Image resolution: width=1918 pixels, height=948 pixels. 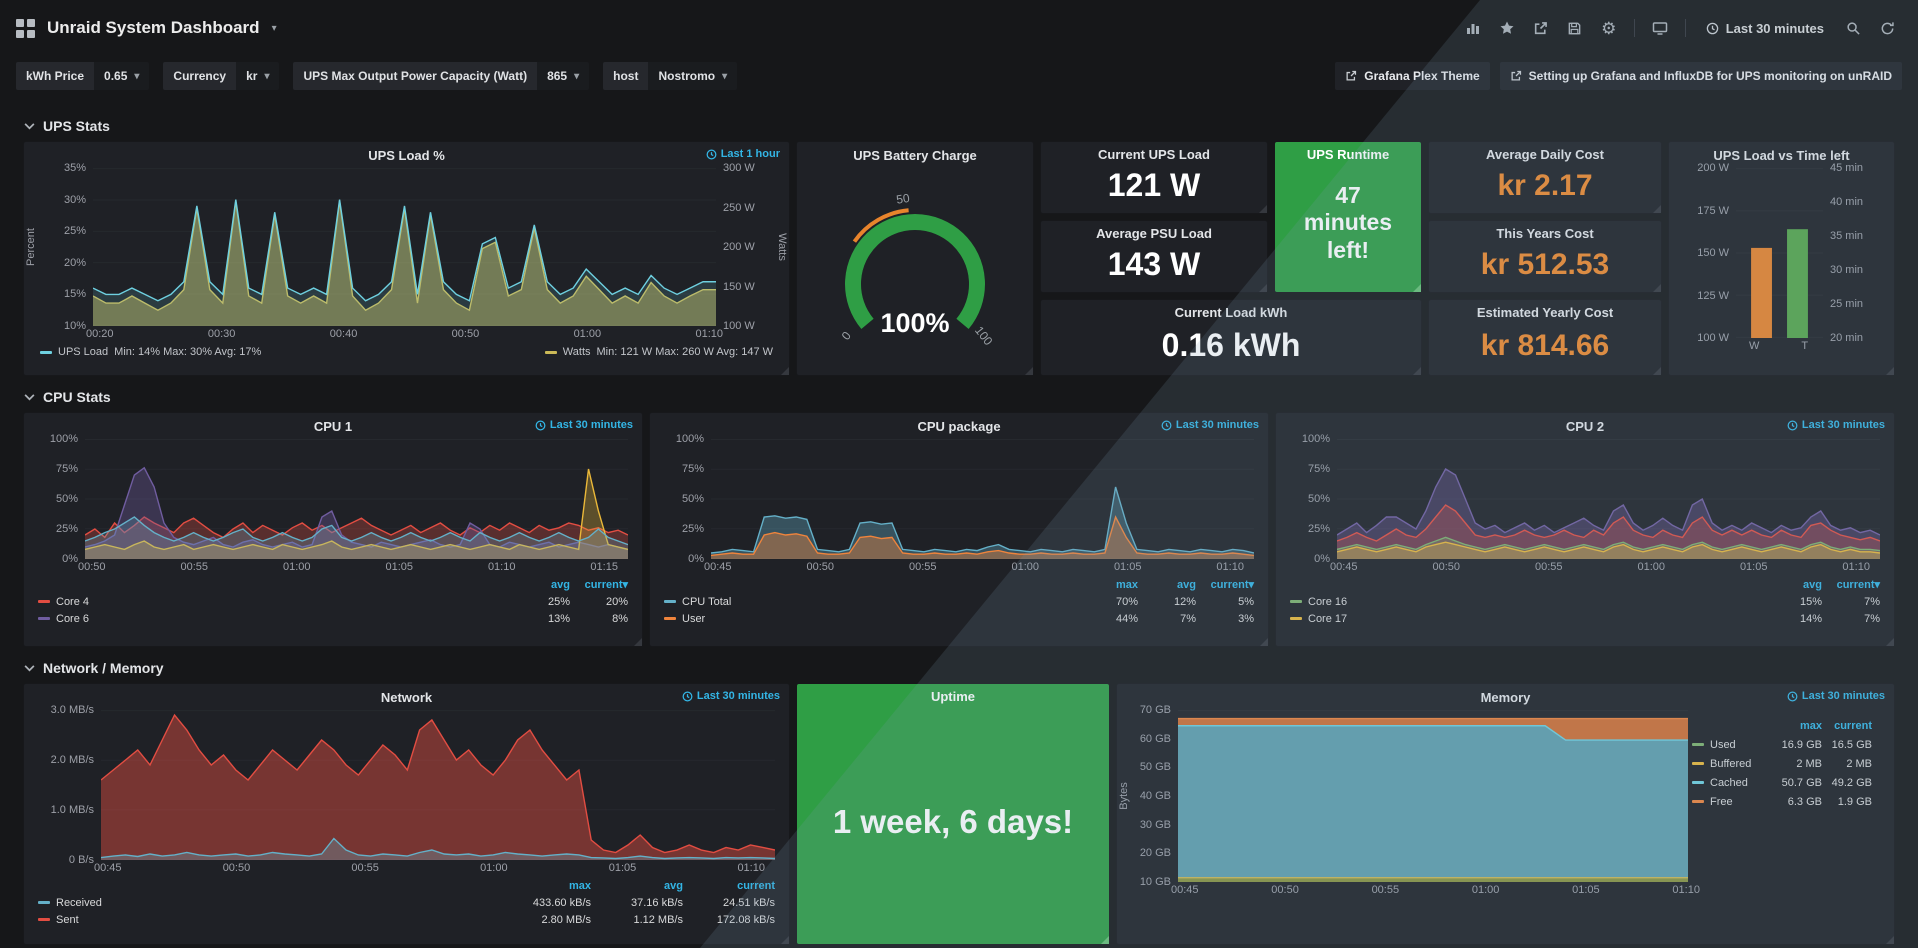 What do you see at coordinates (275, 602) in the screenshot?
I see `series-name: Core 4` at bounding box center [275, 602].